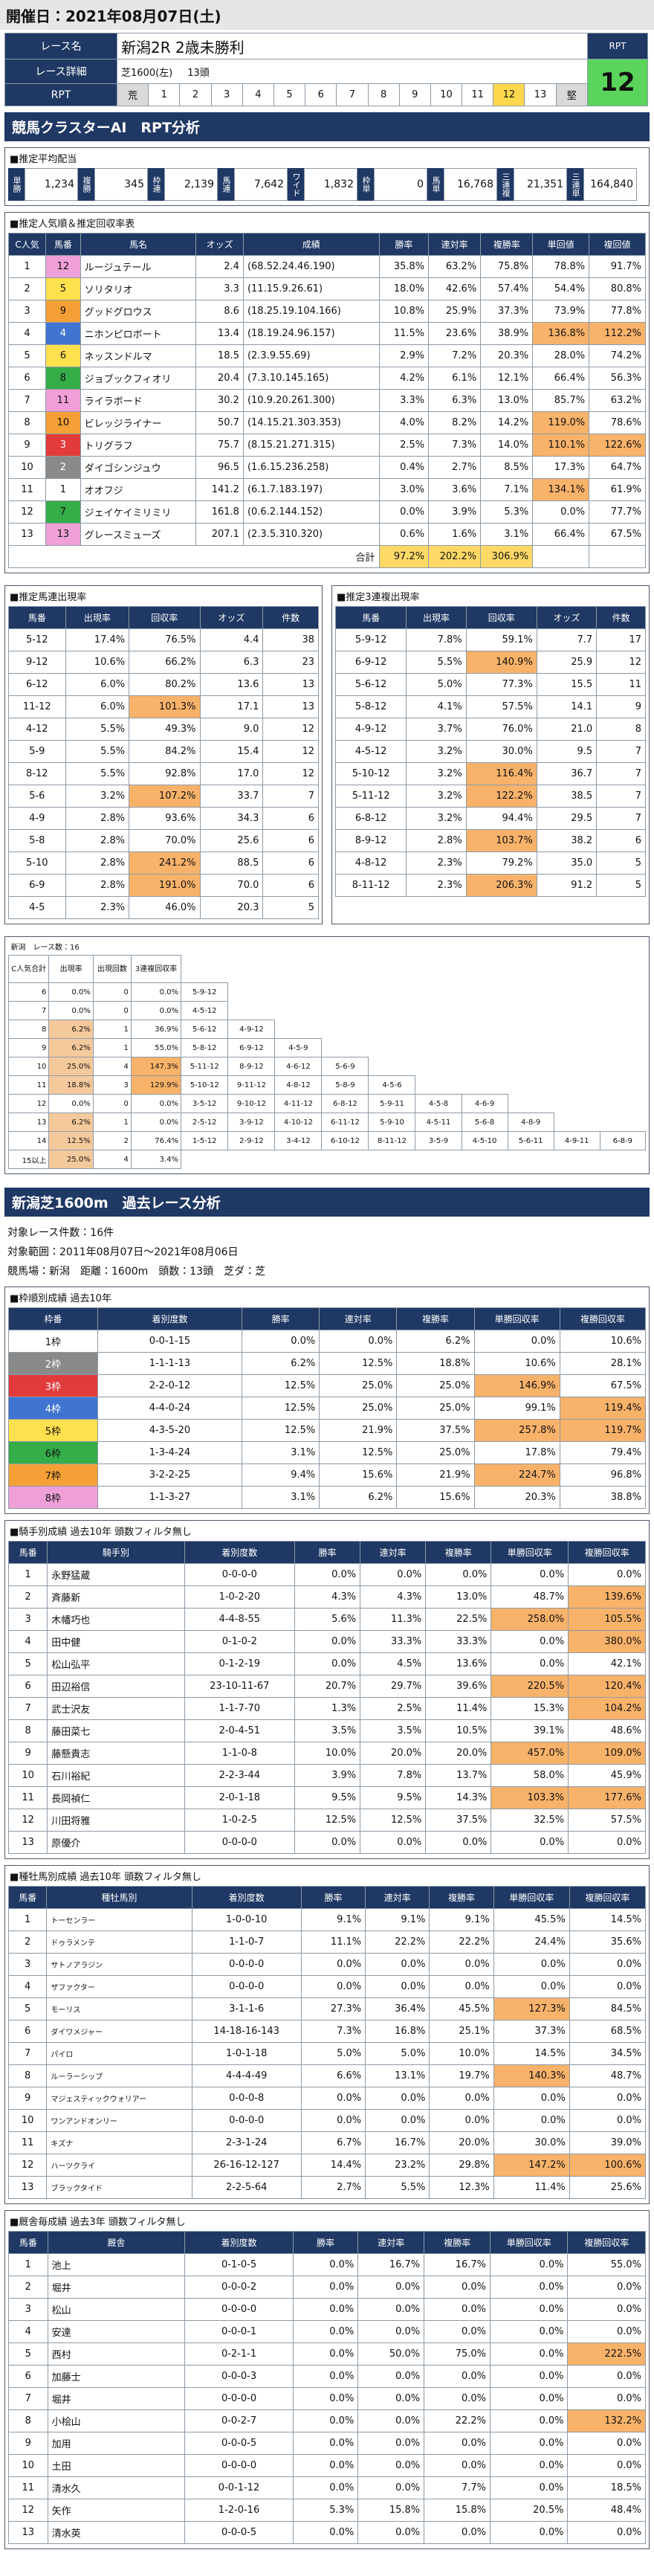  Describe the element at coordinates (239, 2287) in the screenshot. I see `cell: 0-0-0-2` at that location.